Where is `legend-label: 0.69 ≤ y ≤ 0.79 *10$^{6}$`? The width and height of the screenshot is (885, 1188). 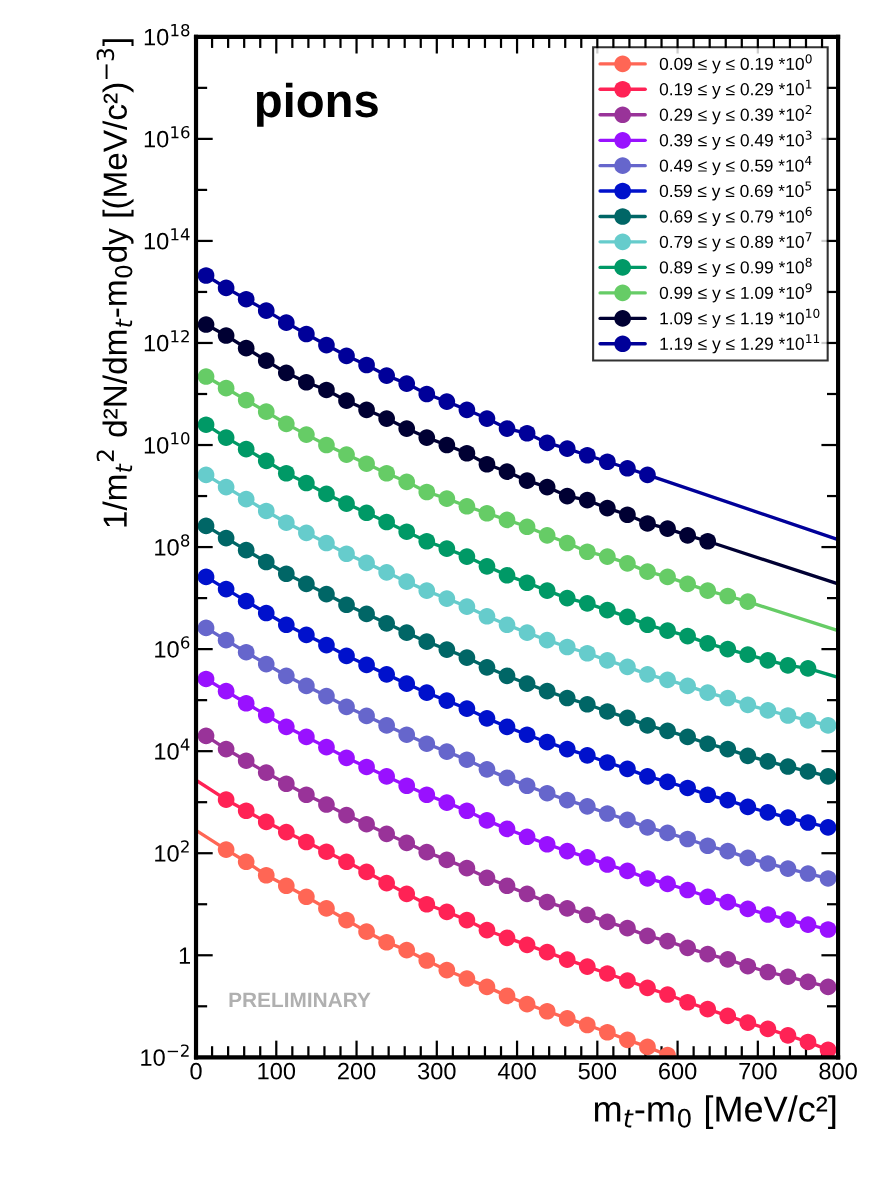
legend-label: 0.69 ≤ y ≤ 0.79 *10$^{6}$ is located at coordinates (735, 216).